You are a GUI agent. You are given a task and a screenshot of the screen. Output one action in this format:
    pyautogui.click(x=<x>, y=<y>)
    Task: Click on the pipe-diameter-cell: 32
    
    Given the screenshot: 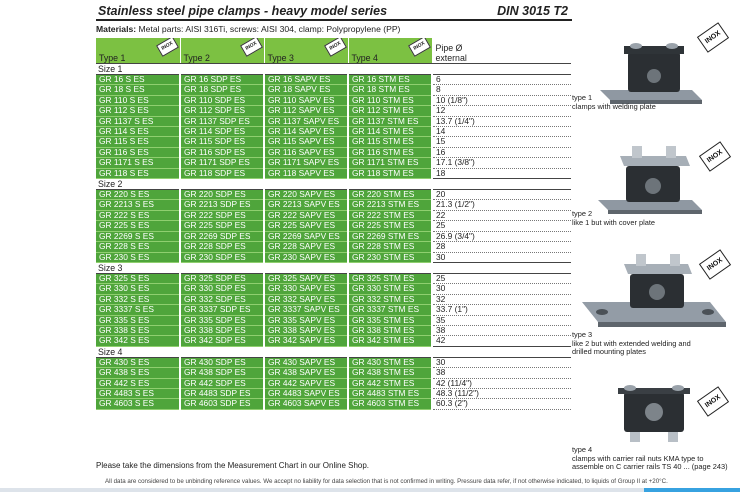 What is the action you would take?
    pyautogui.click(x=501, y=300)
    